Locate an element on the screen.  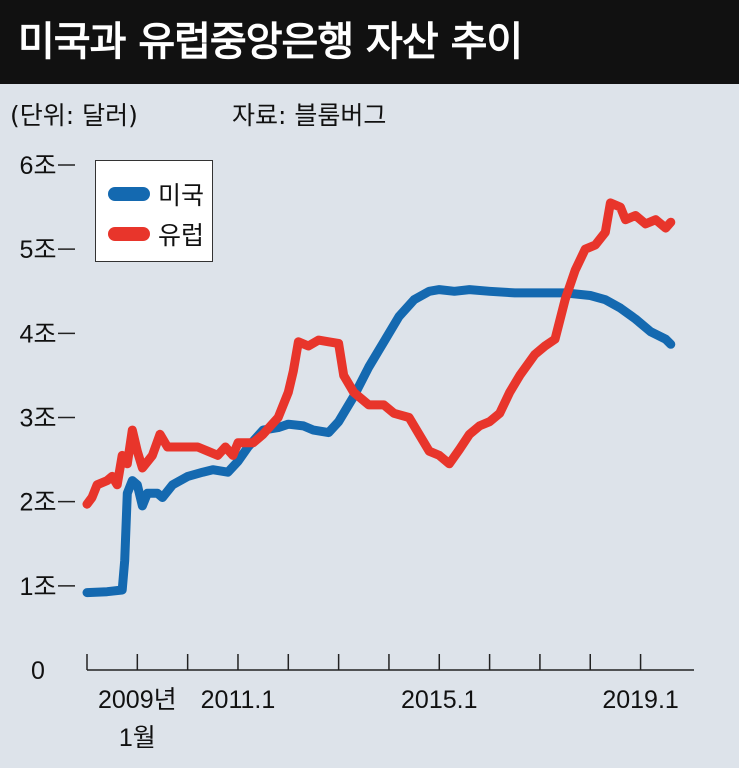
legend-label-us: 미국 is located at coordinates (181, 195).